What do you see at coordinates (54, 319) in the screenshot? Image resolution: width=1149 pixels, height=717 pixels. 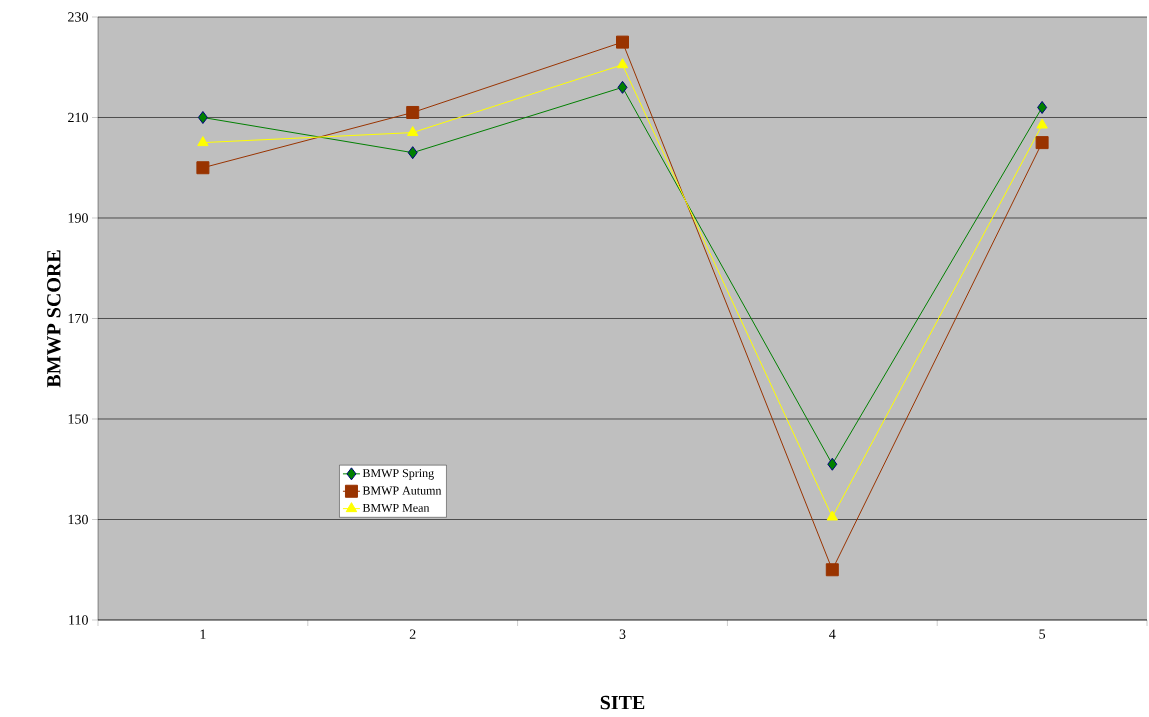 I see `y-axis-title: BMWP SCORE` at bounding box center [54, 319].